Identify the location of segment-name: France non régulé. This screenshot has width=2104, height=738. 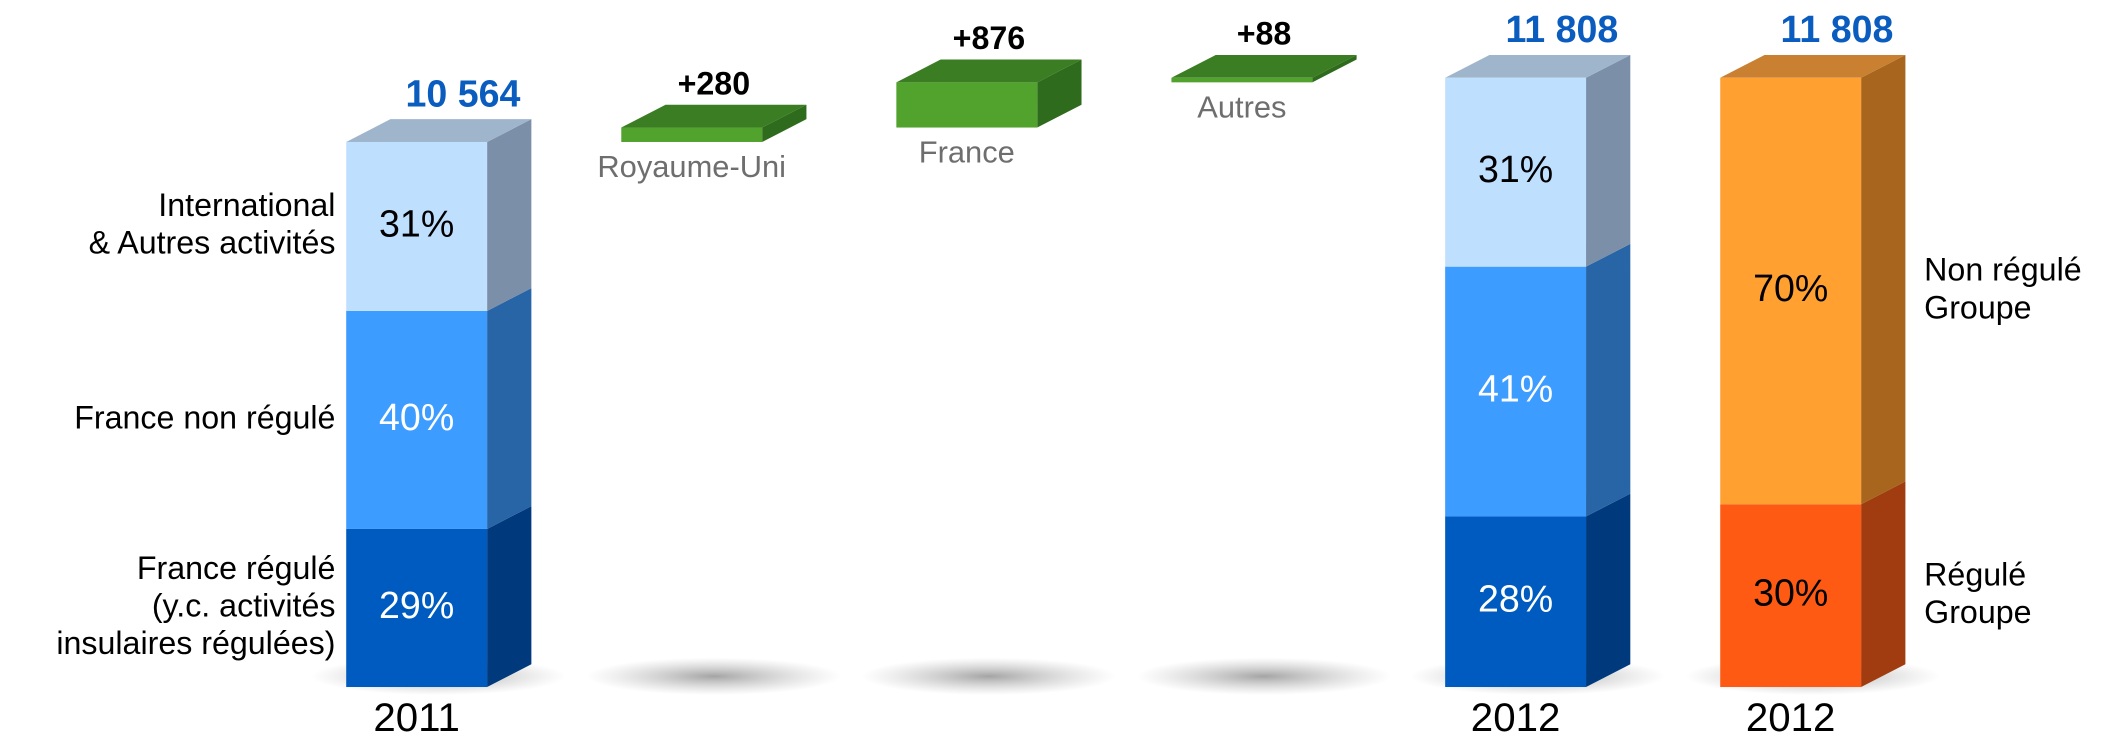
(204, 417).